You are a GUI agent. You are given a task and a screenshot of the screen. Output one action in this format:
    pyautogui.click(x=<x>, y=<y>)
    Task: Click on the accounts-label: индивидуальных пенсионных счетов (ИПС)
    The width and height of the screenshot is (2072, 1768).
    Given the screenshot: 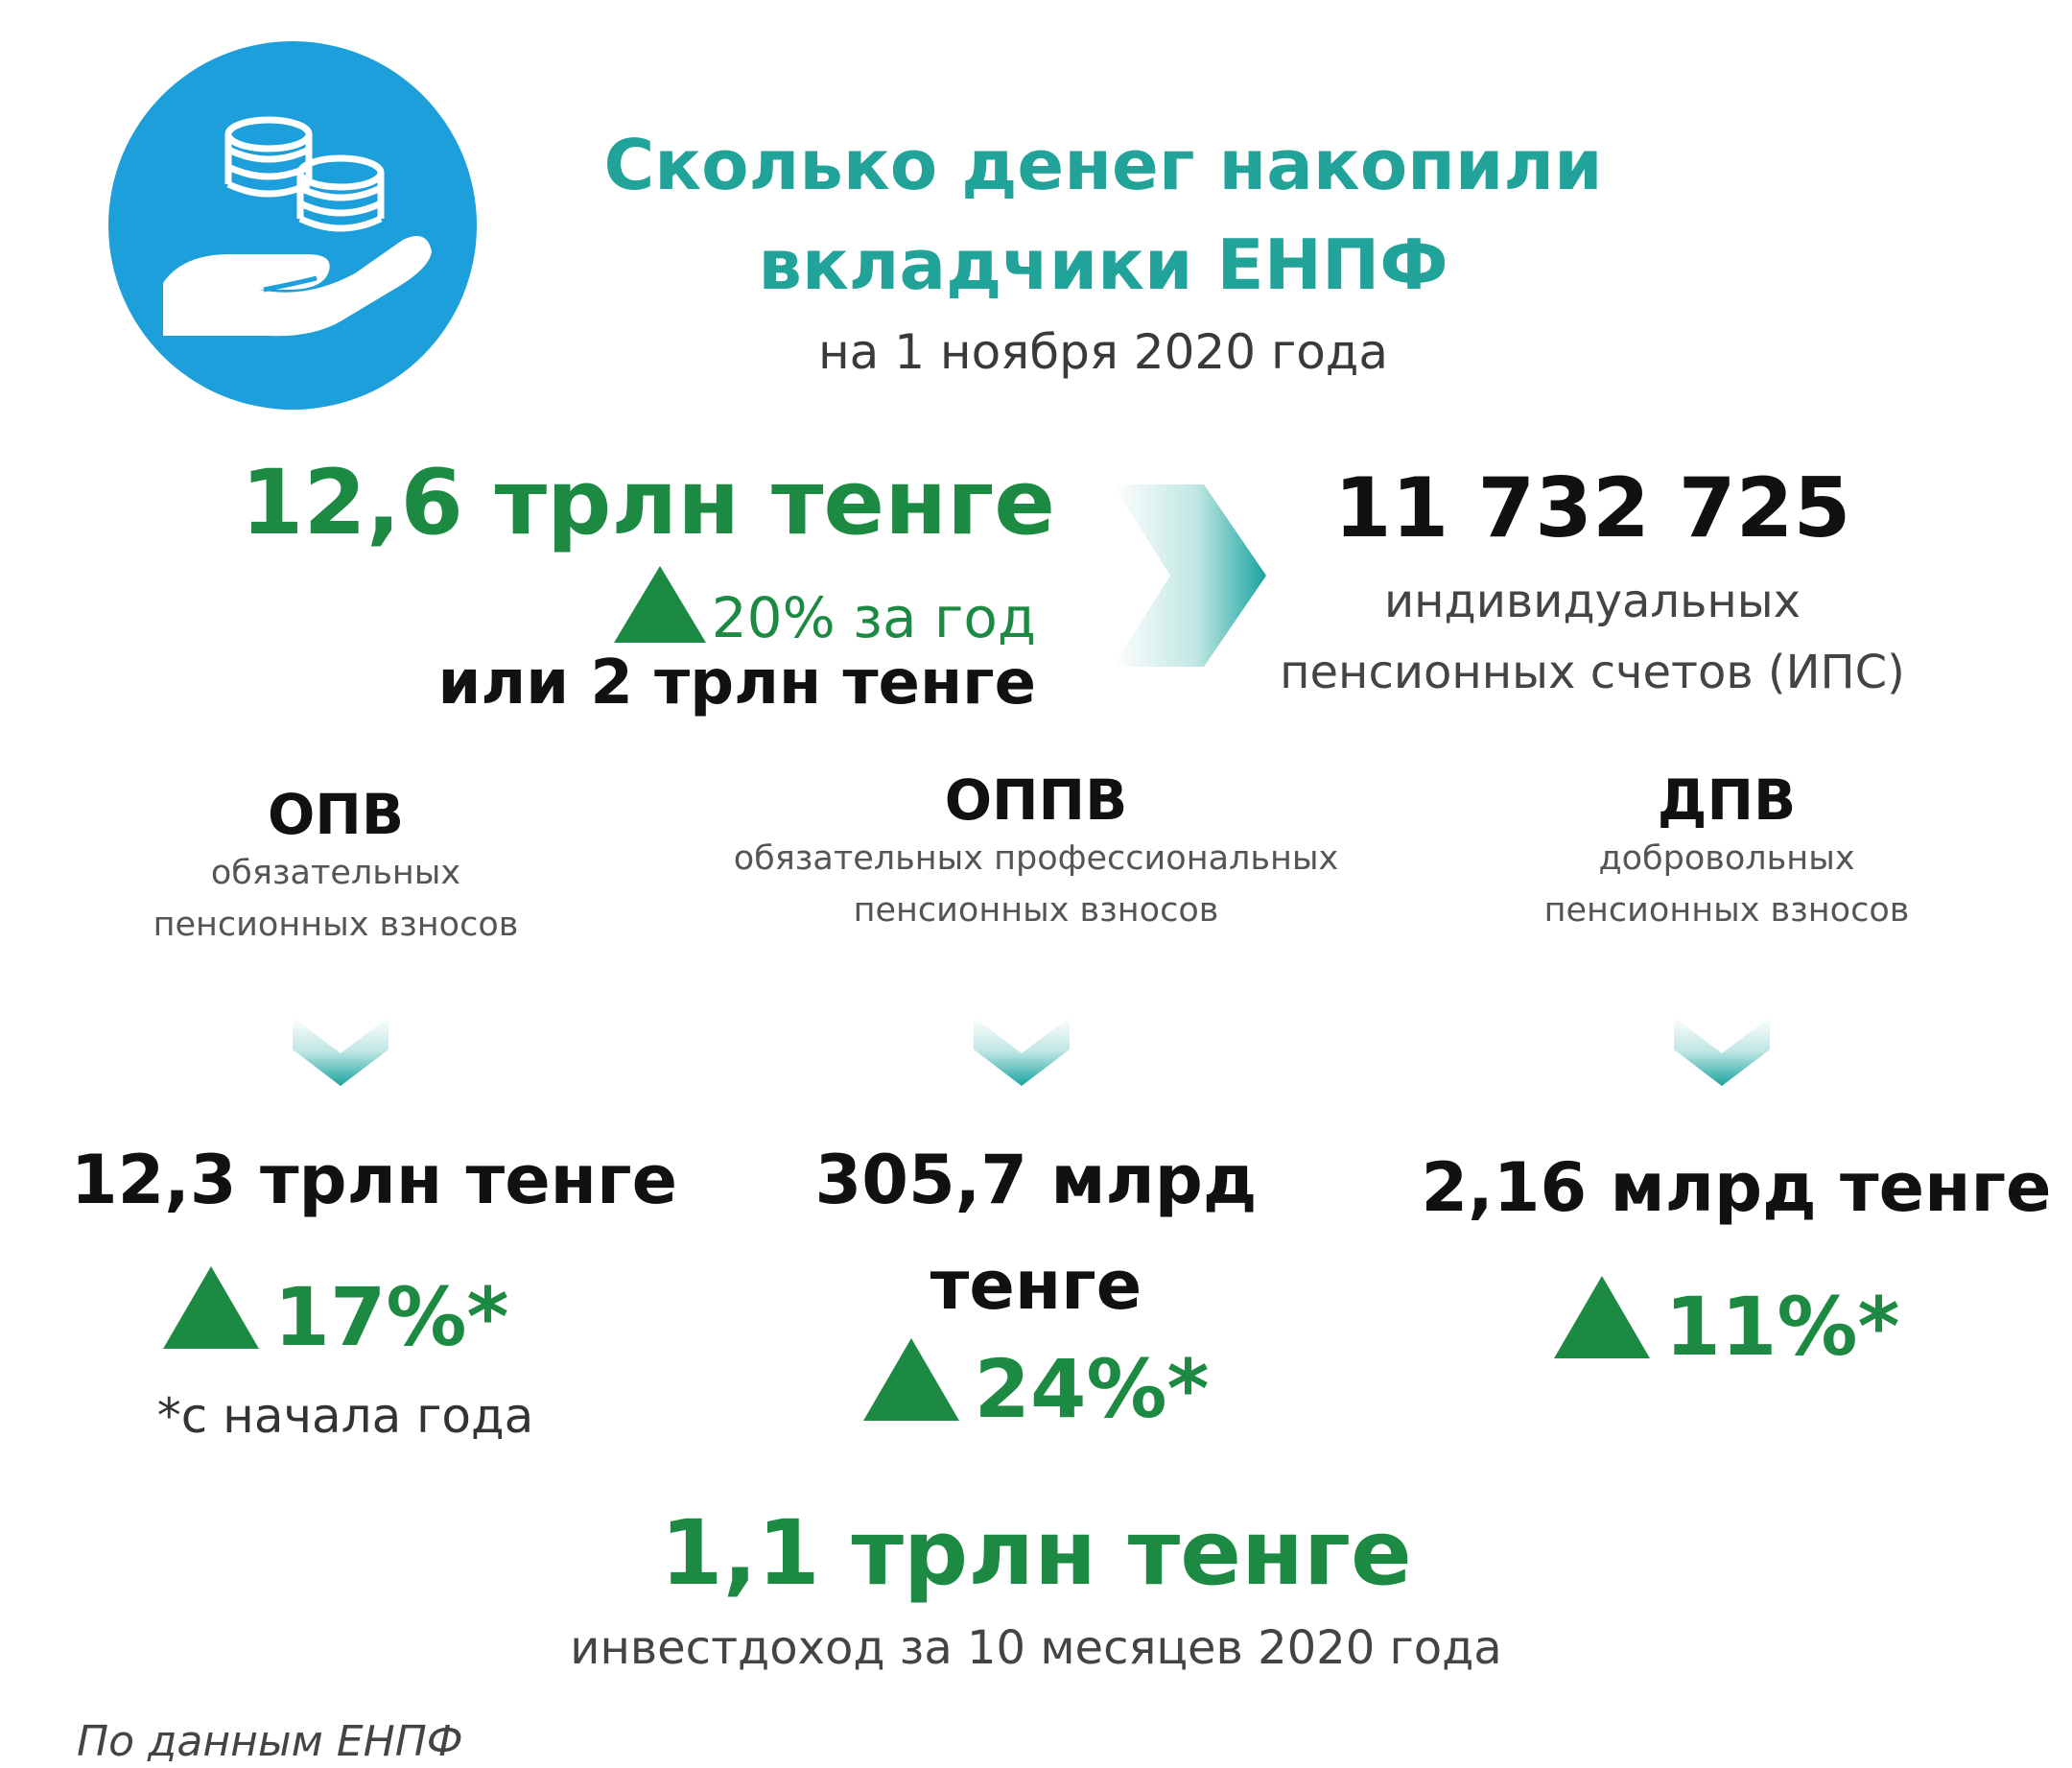 What is the action you would take?
    pyautogui.click(x=1592, y=637)
    